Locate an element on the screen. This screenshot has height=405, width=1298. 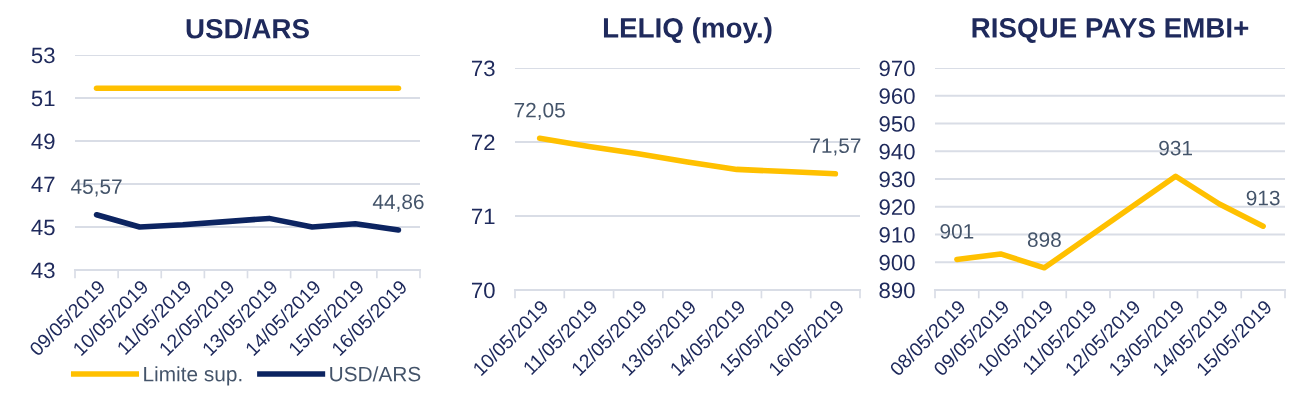
y-tick-label: 890 is located at coordinates (897, 290).